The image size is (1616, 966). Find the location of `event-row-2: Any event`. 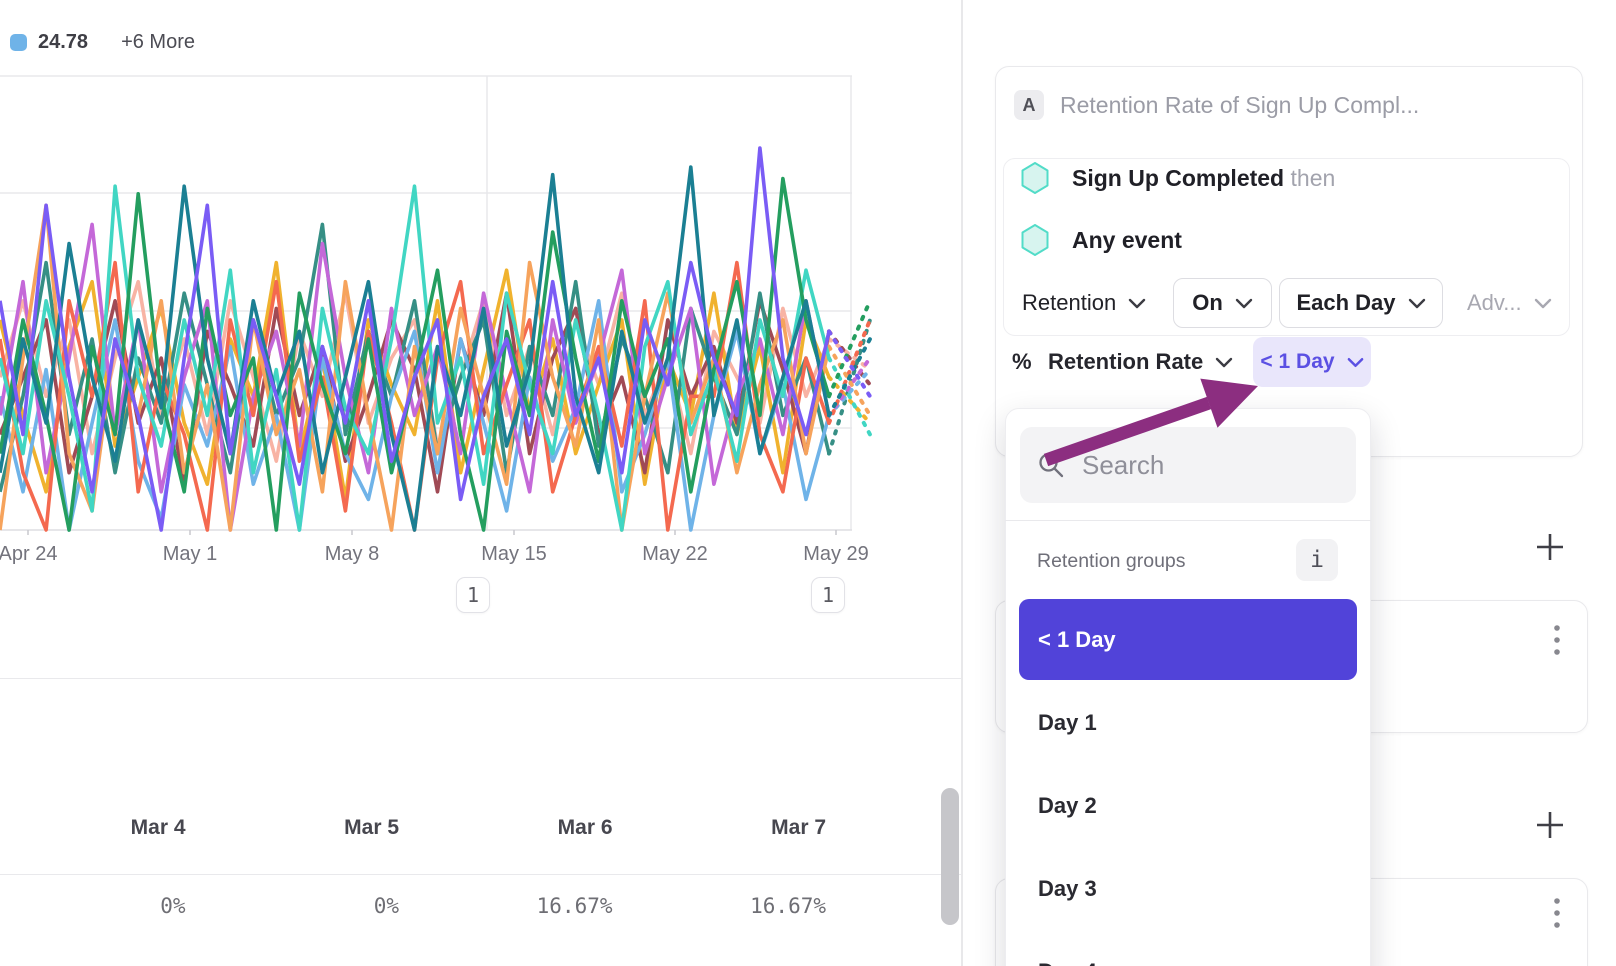

event-row-2: Any event is located at coordinates (1127, 240).